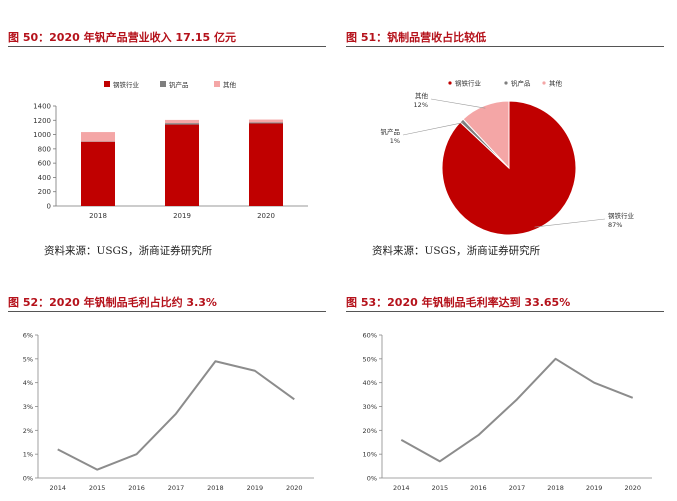 The image size is (677, 501). What do you see at coordinates (42, 121) in the screenshot?
I see `y-tick-label: 1200` at bounding box center [42, 121].